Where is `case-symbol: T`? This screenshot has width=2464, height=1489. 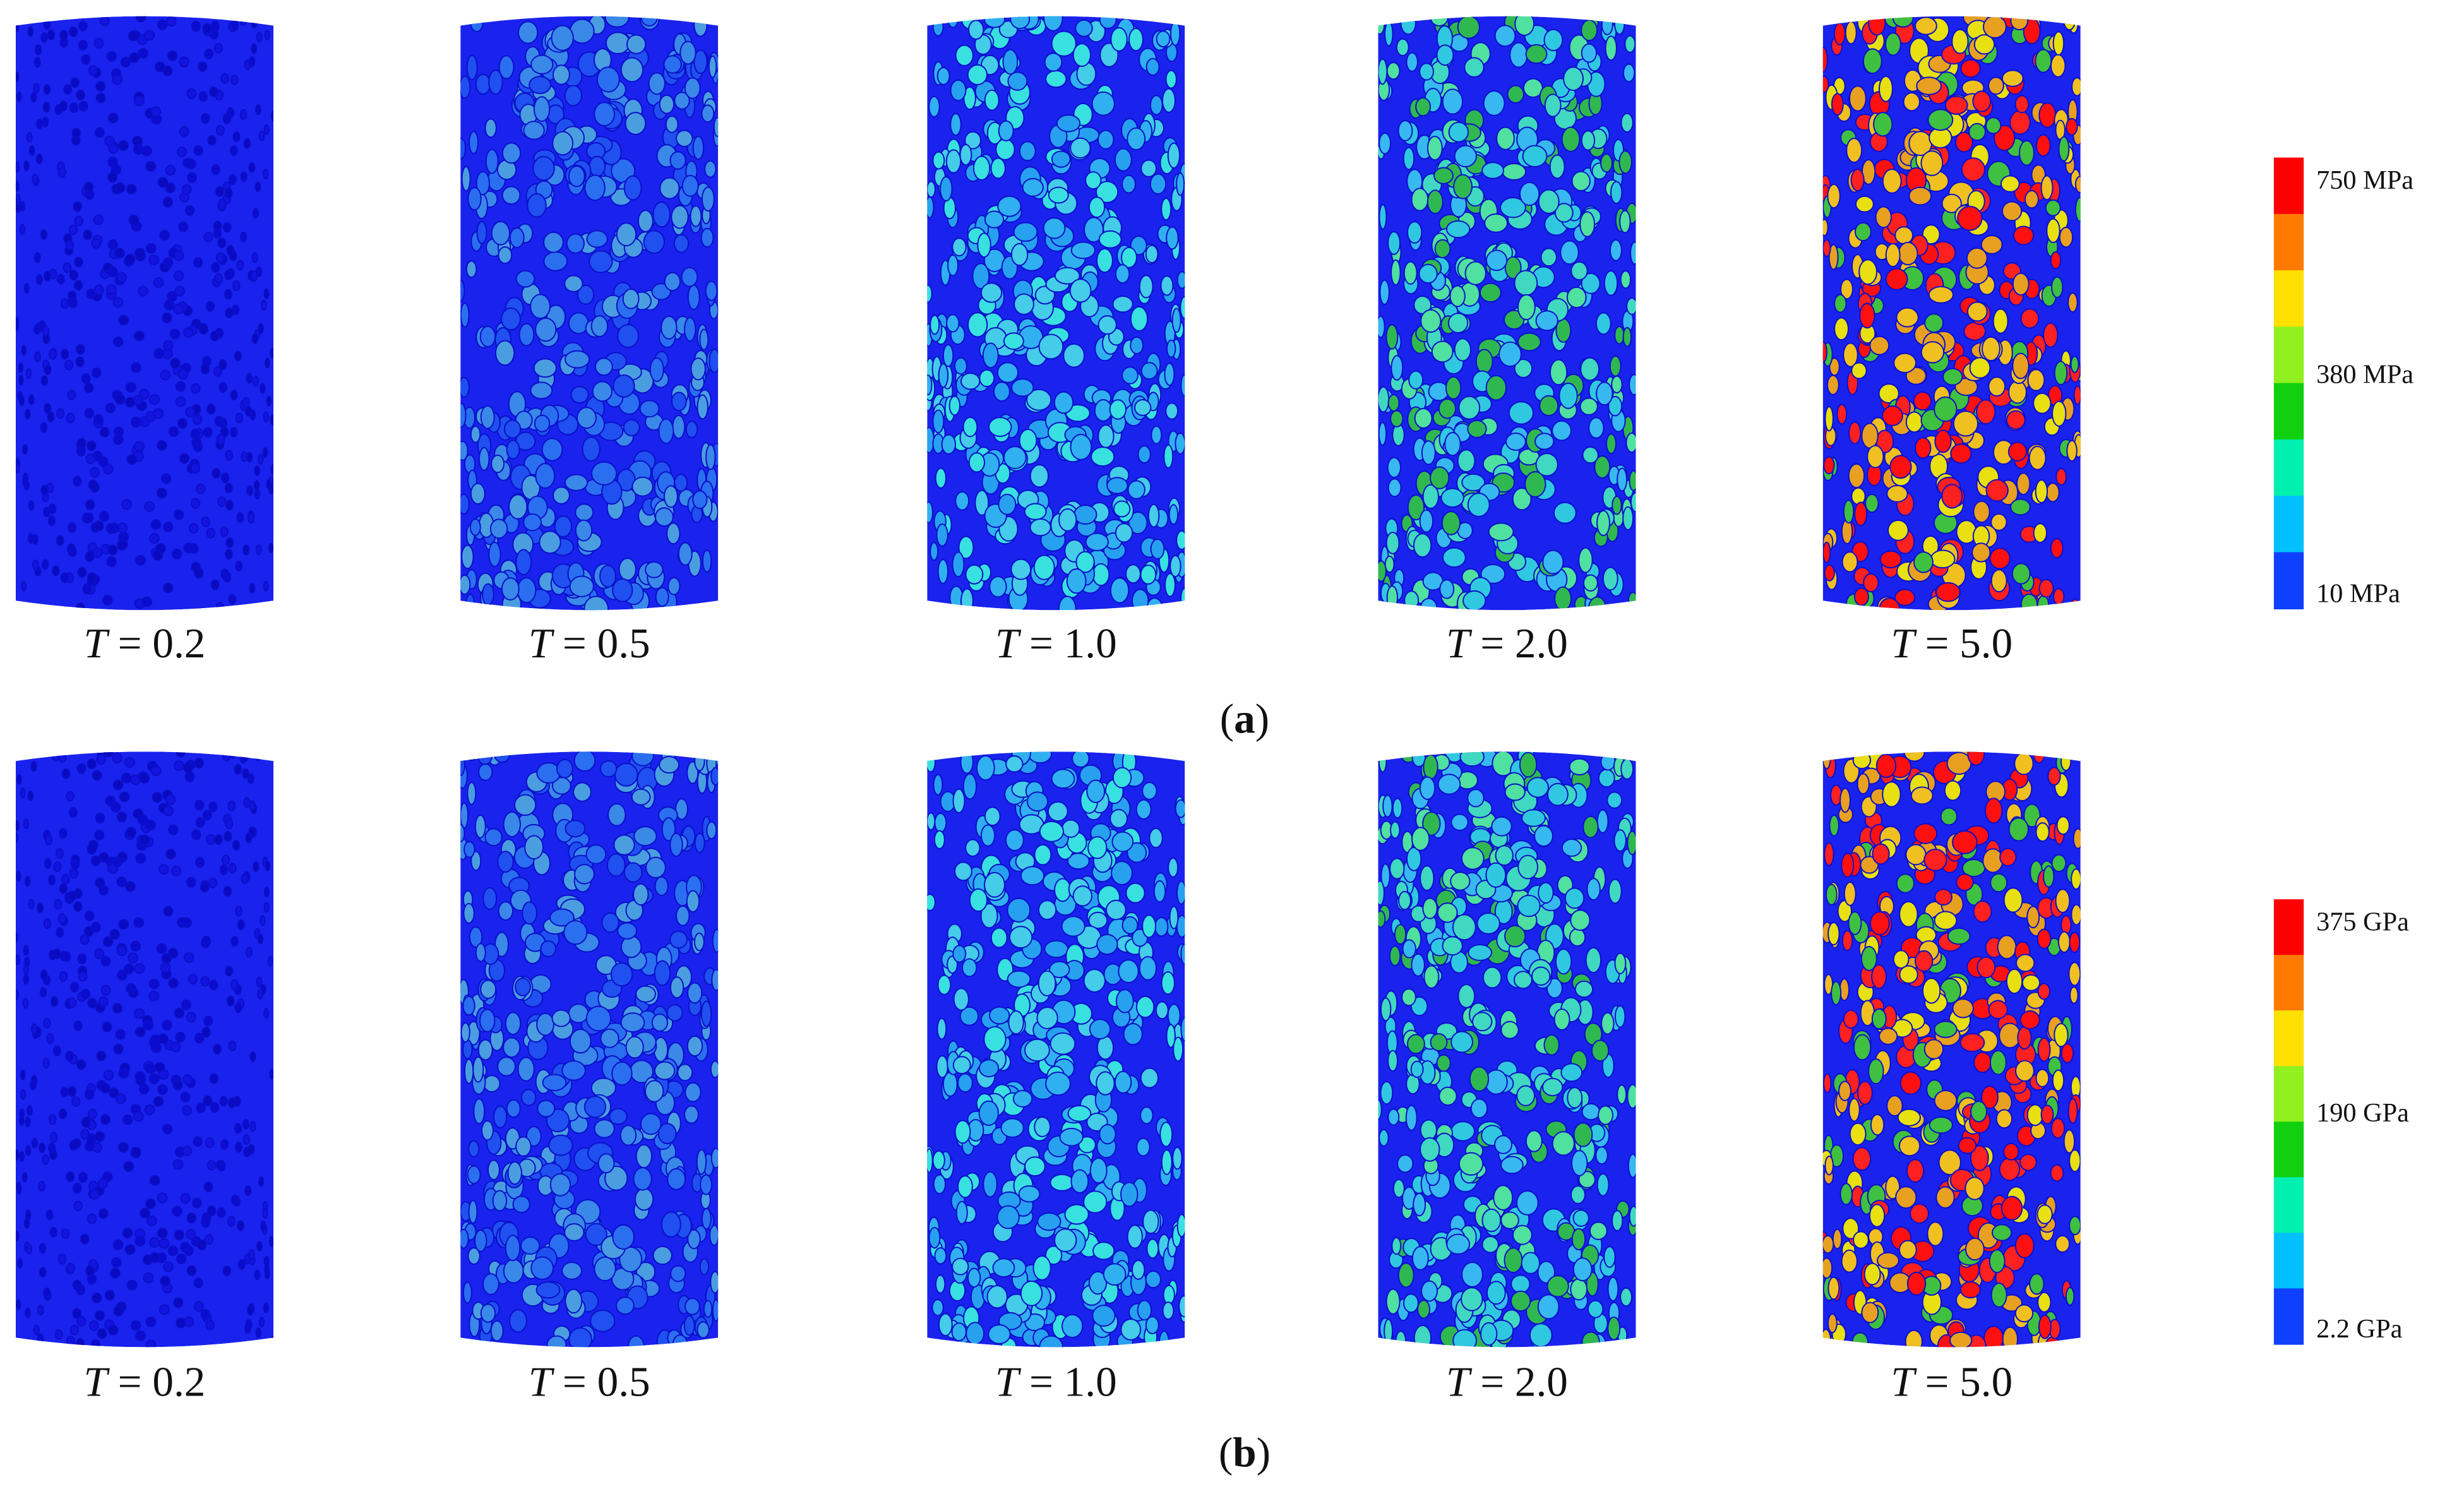
case-symbol: T is located at coordinates (1460, 643).